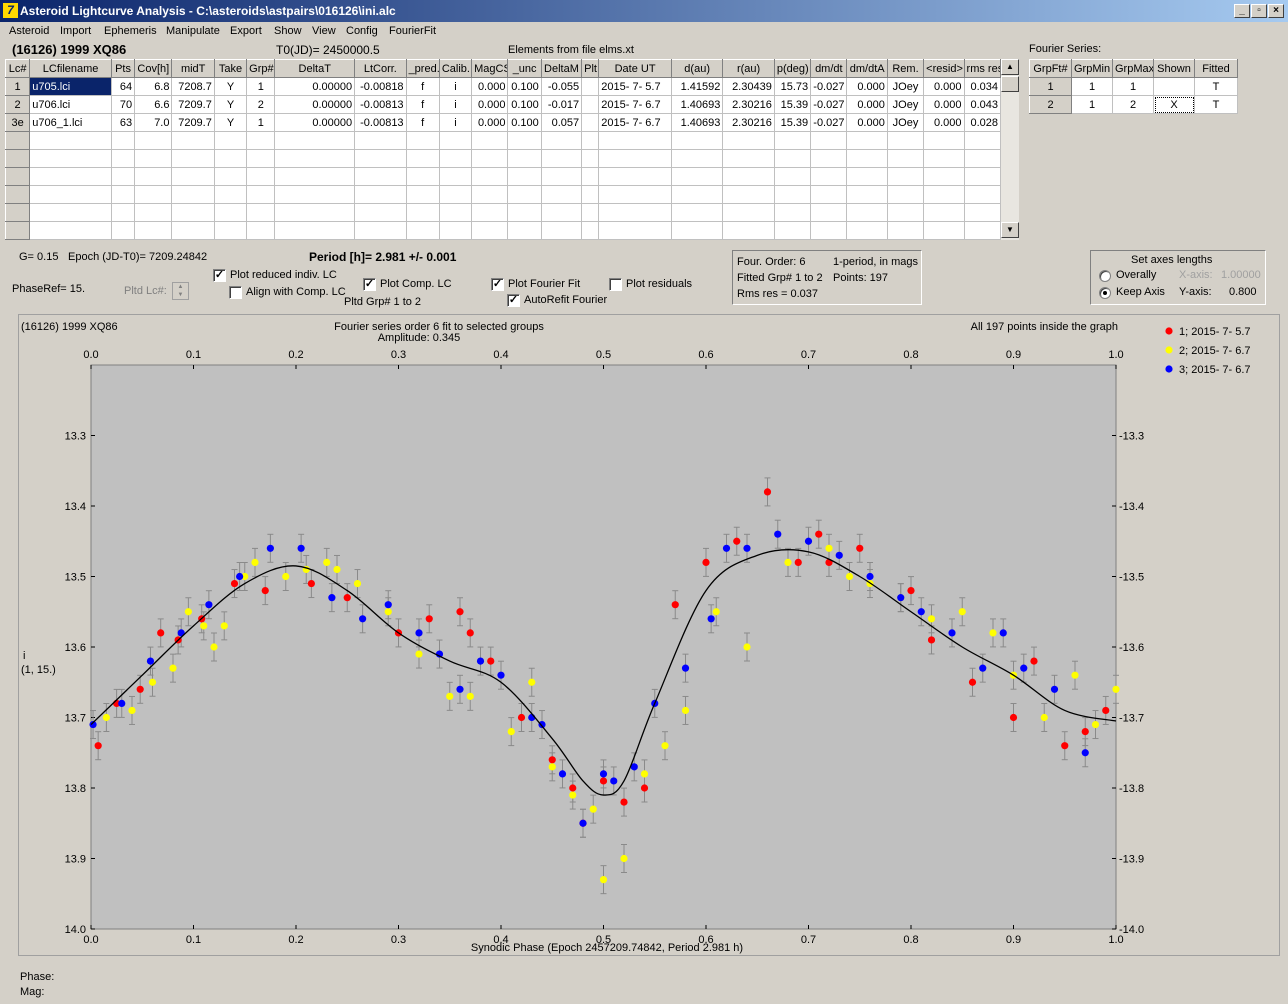 Image resolution: width=1288 pixels, height=1004 pixels. I want to click on column-header: rms res, so click(982, 68).